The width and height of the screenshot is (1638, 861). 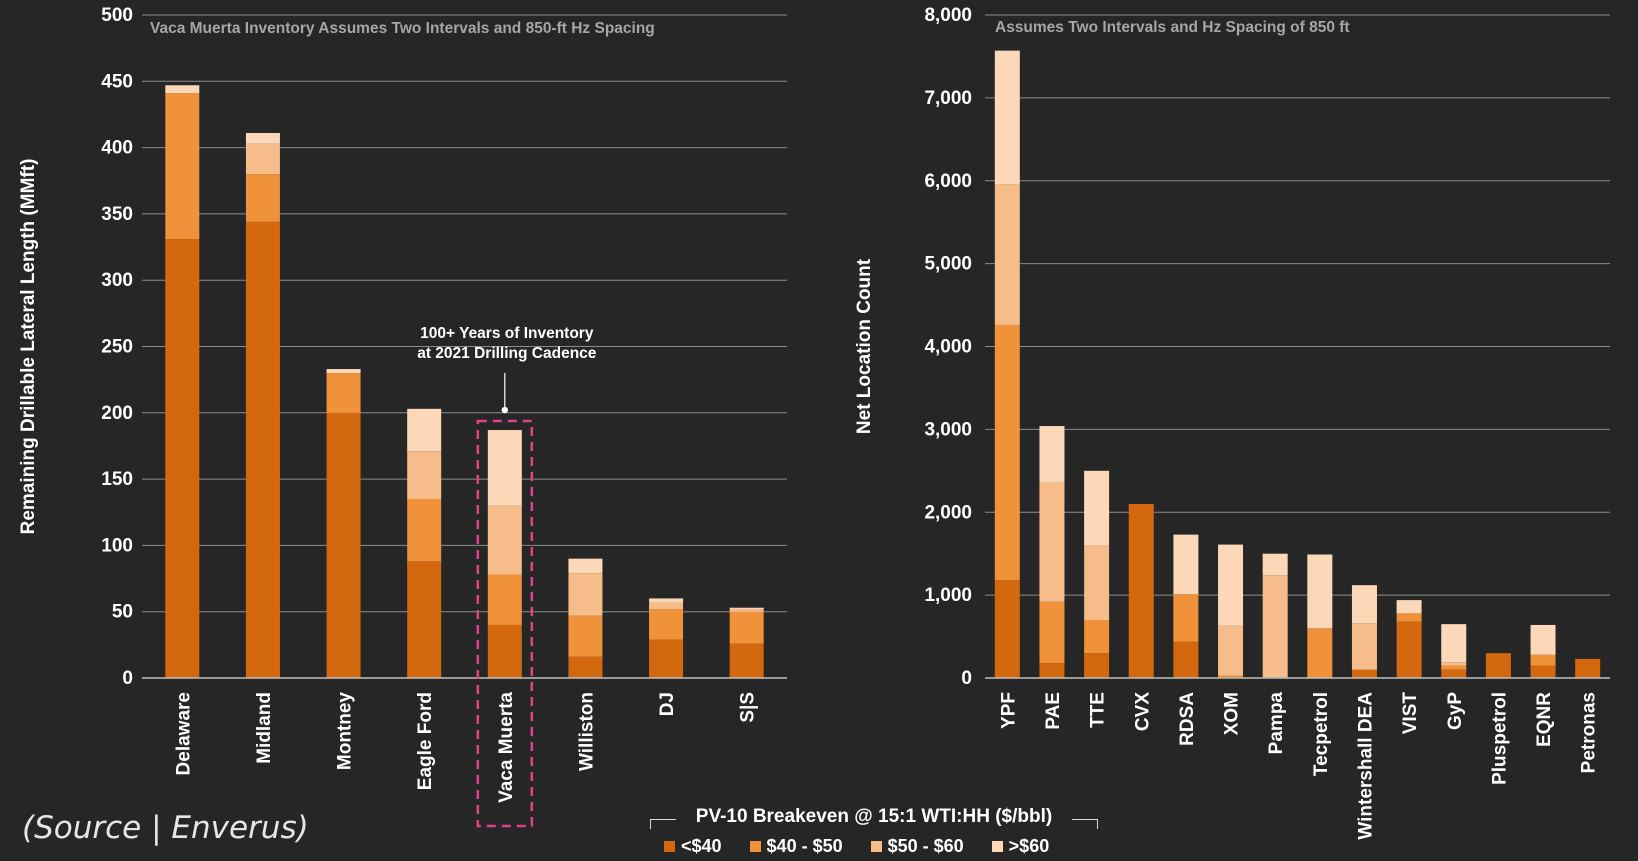 I want to click on legend-title: PV-10 Breakeven @ 15:1 WTI:HH ($/bbl), so click(x=874, y=816).